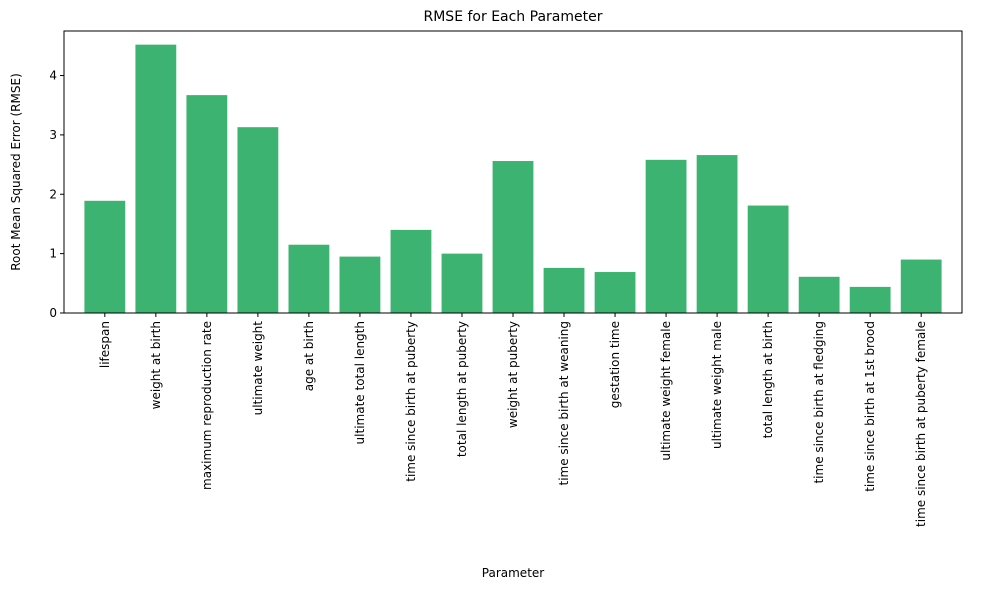 The height and width of the screenshot is (590, 989). Describe the element at coordinates (360, 284) in the screenshot. I see `bar-ultimate-total-length` at that location.